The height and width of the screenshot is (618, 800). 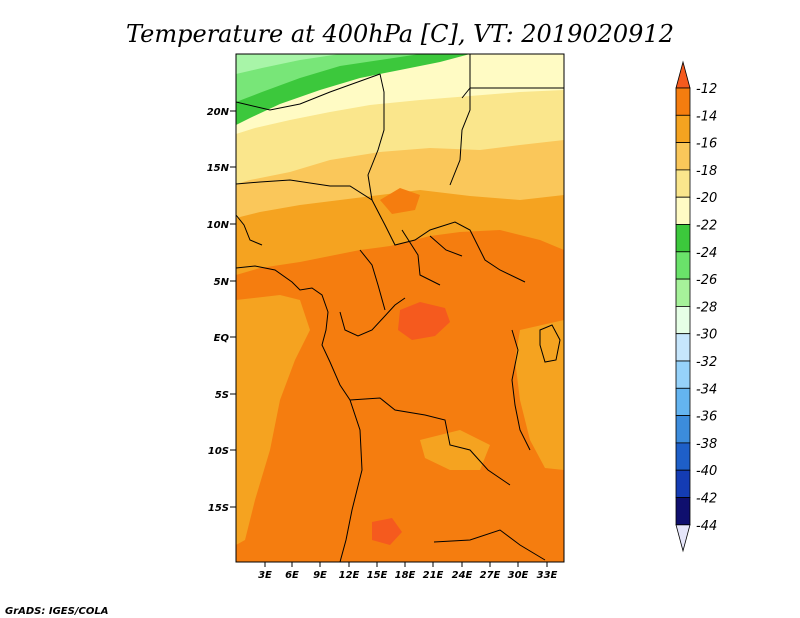 I want to click on colorbar-label: -30, so click(x=706, y=335).